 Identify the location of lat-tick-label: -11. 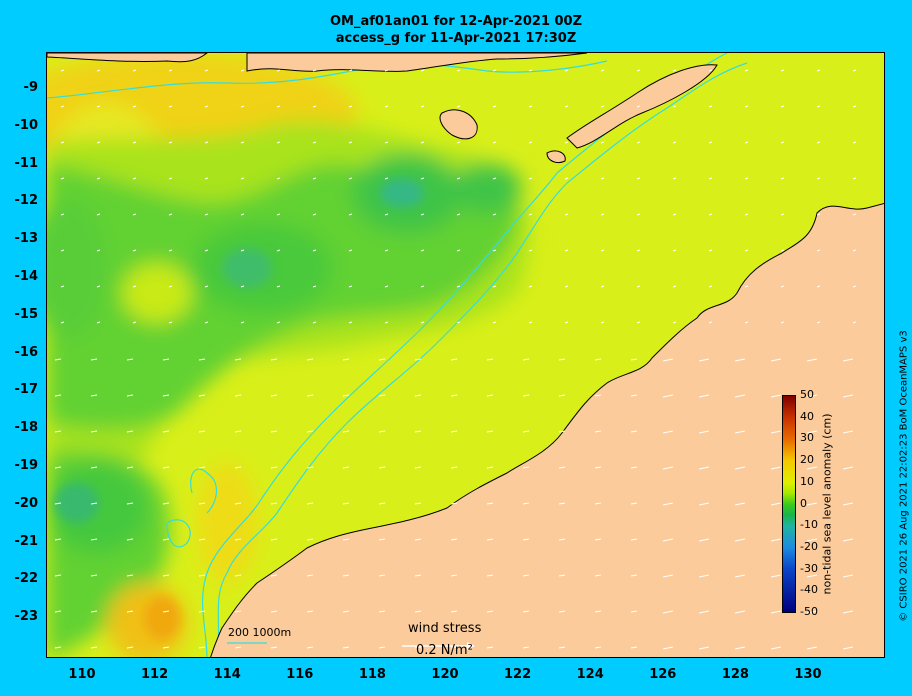
(26, 163).